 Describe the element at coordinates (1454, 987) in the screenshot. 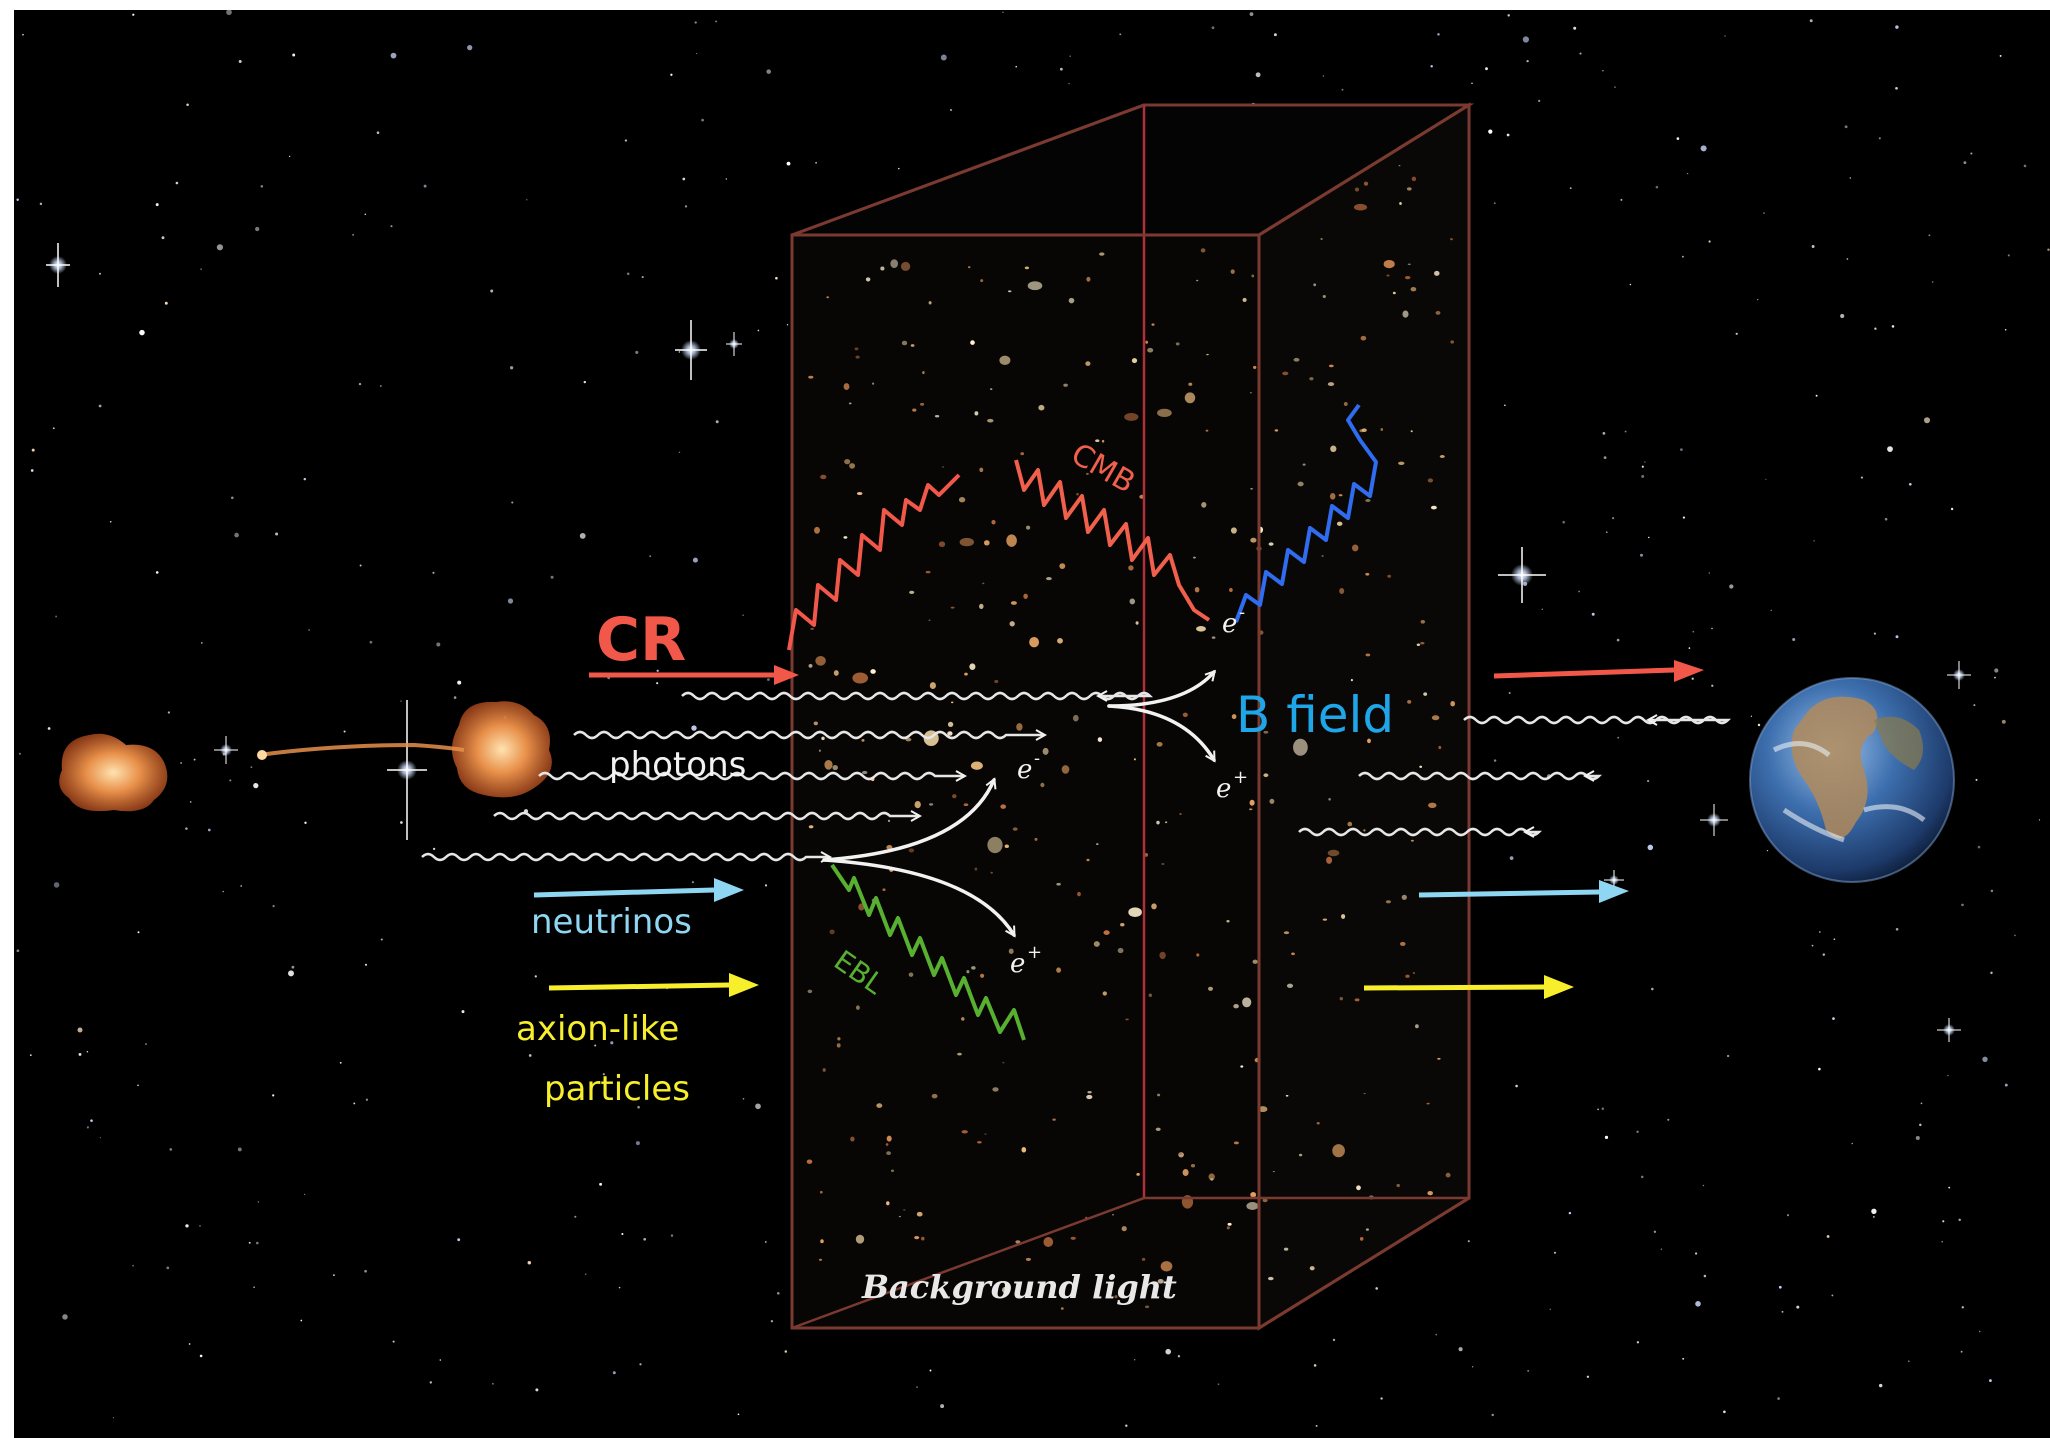

I see `axion-arrow-out` at that location.